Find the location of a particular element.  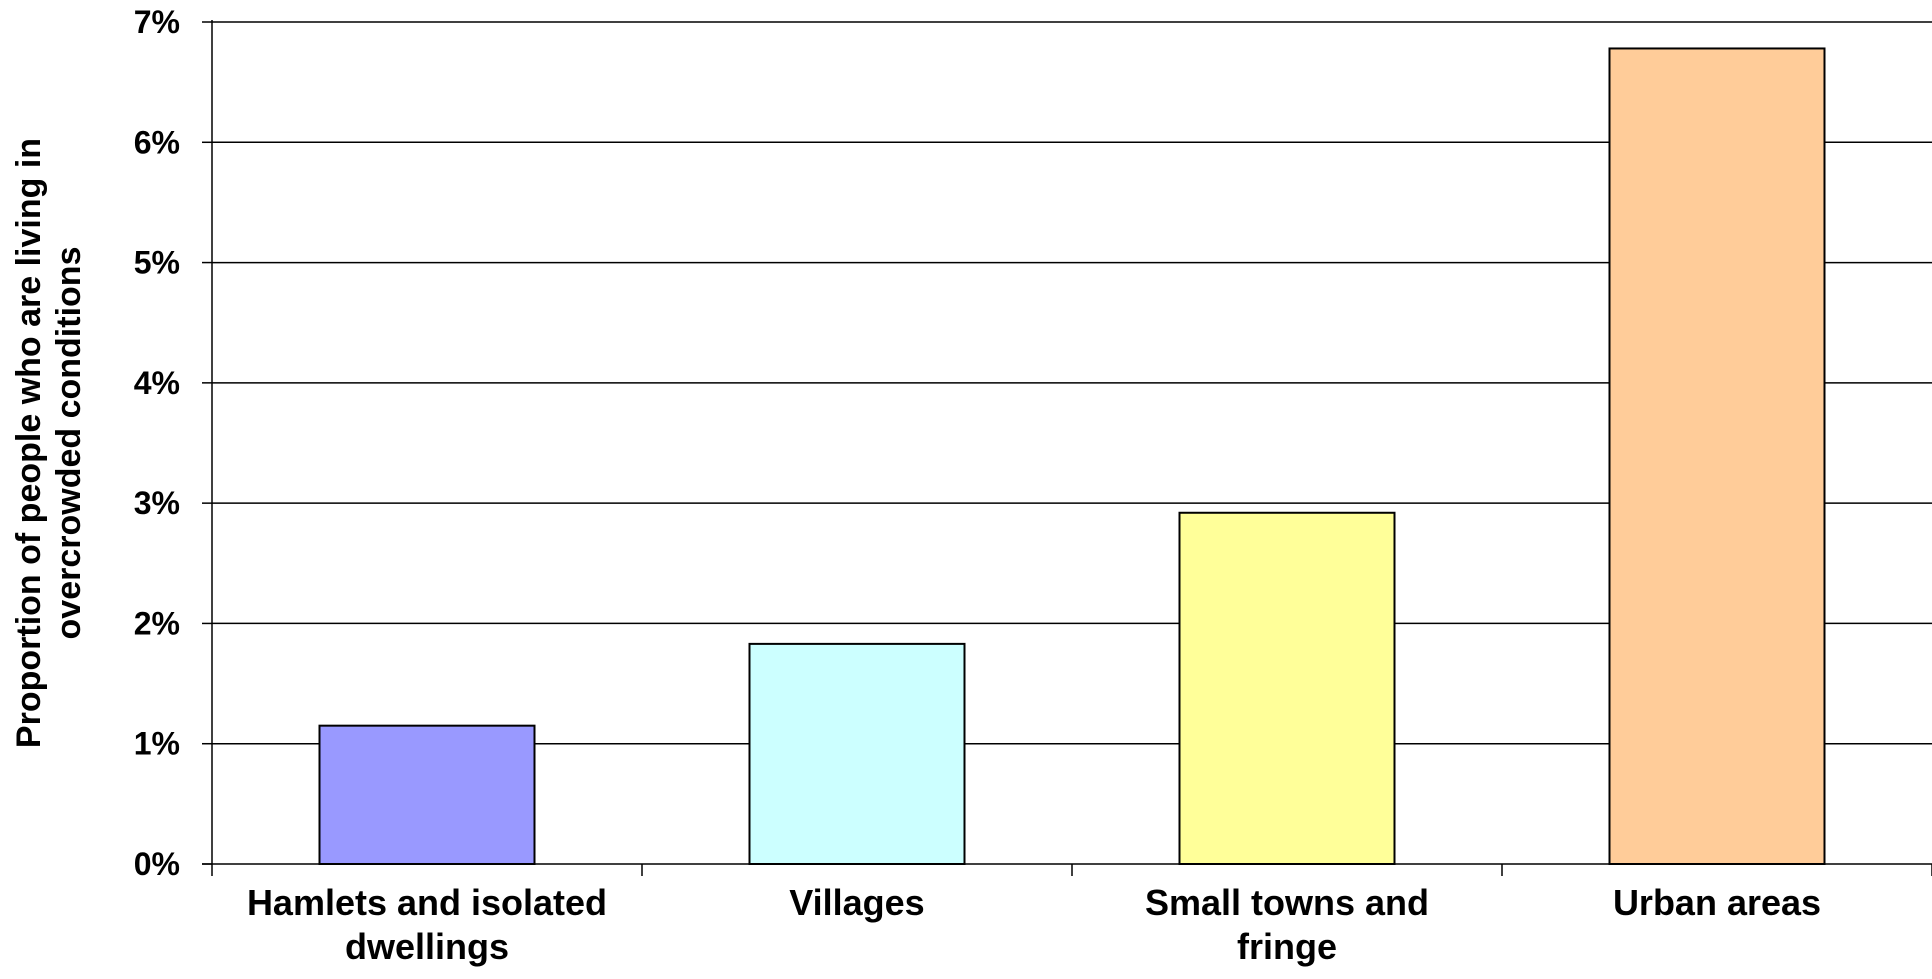

y-tick-label: 7% is located at coordinates (157, 22).